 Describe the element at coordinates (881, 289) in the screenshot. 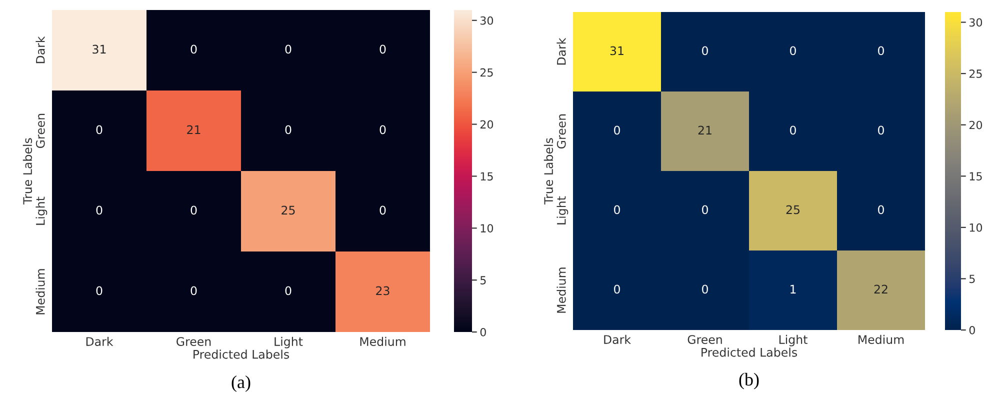

I see `data-label: 22` at that location.